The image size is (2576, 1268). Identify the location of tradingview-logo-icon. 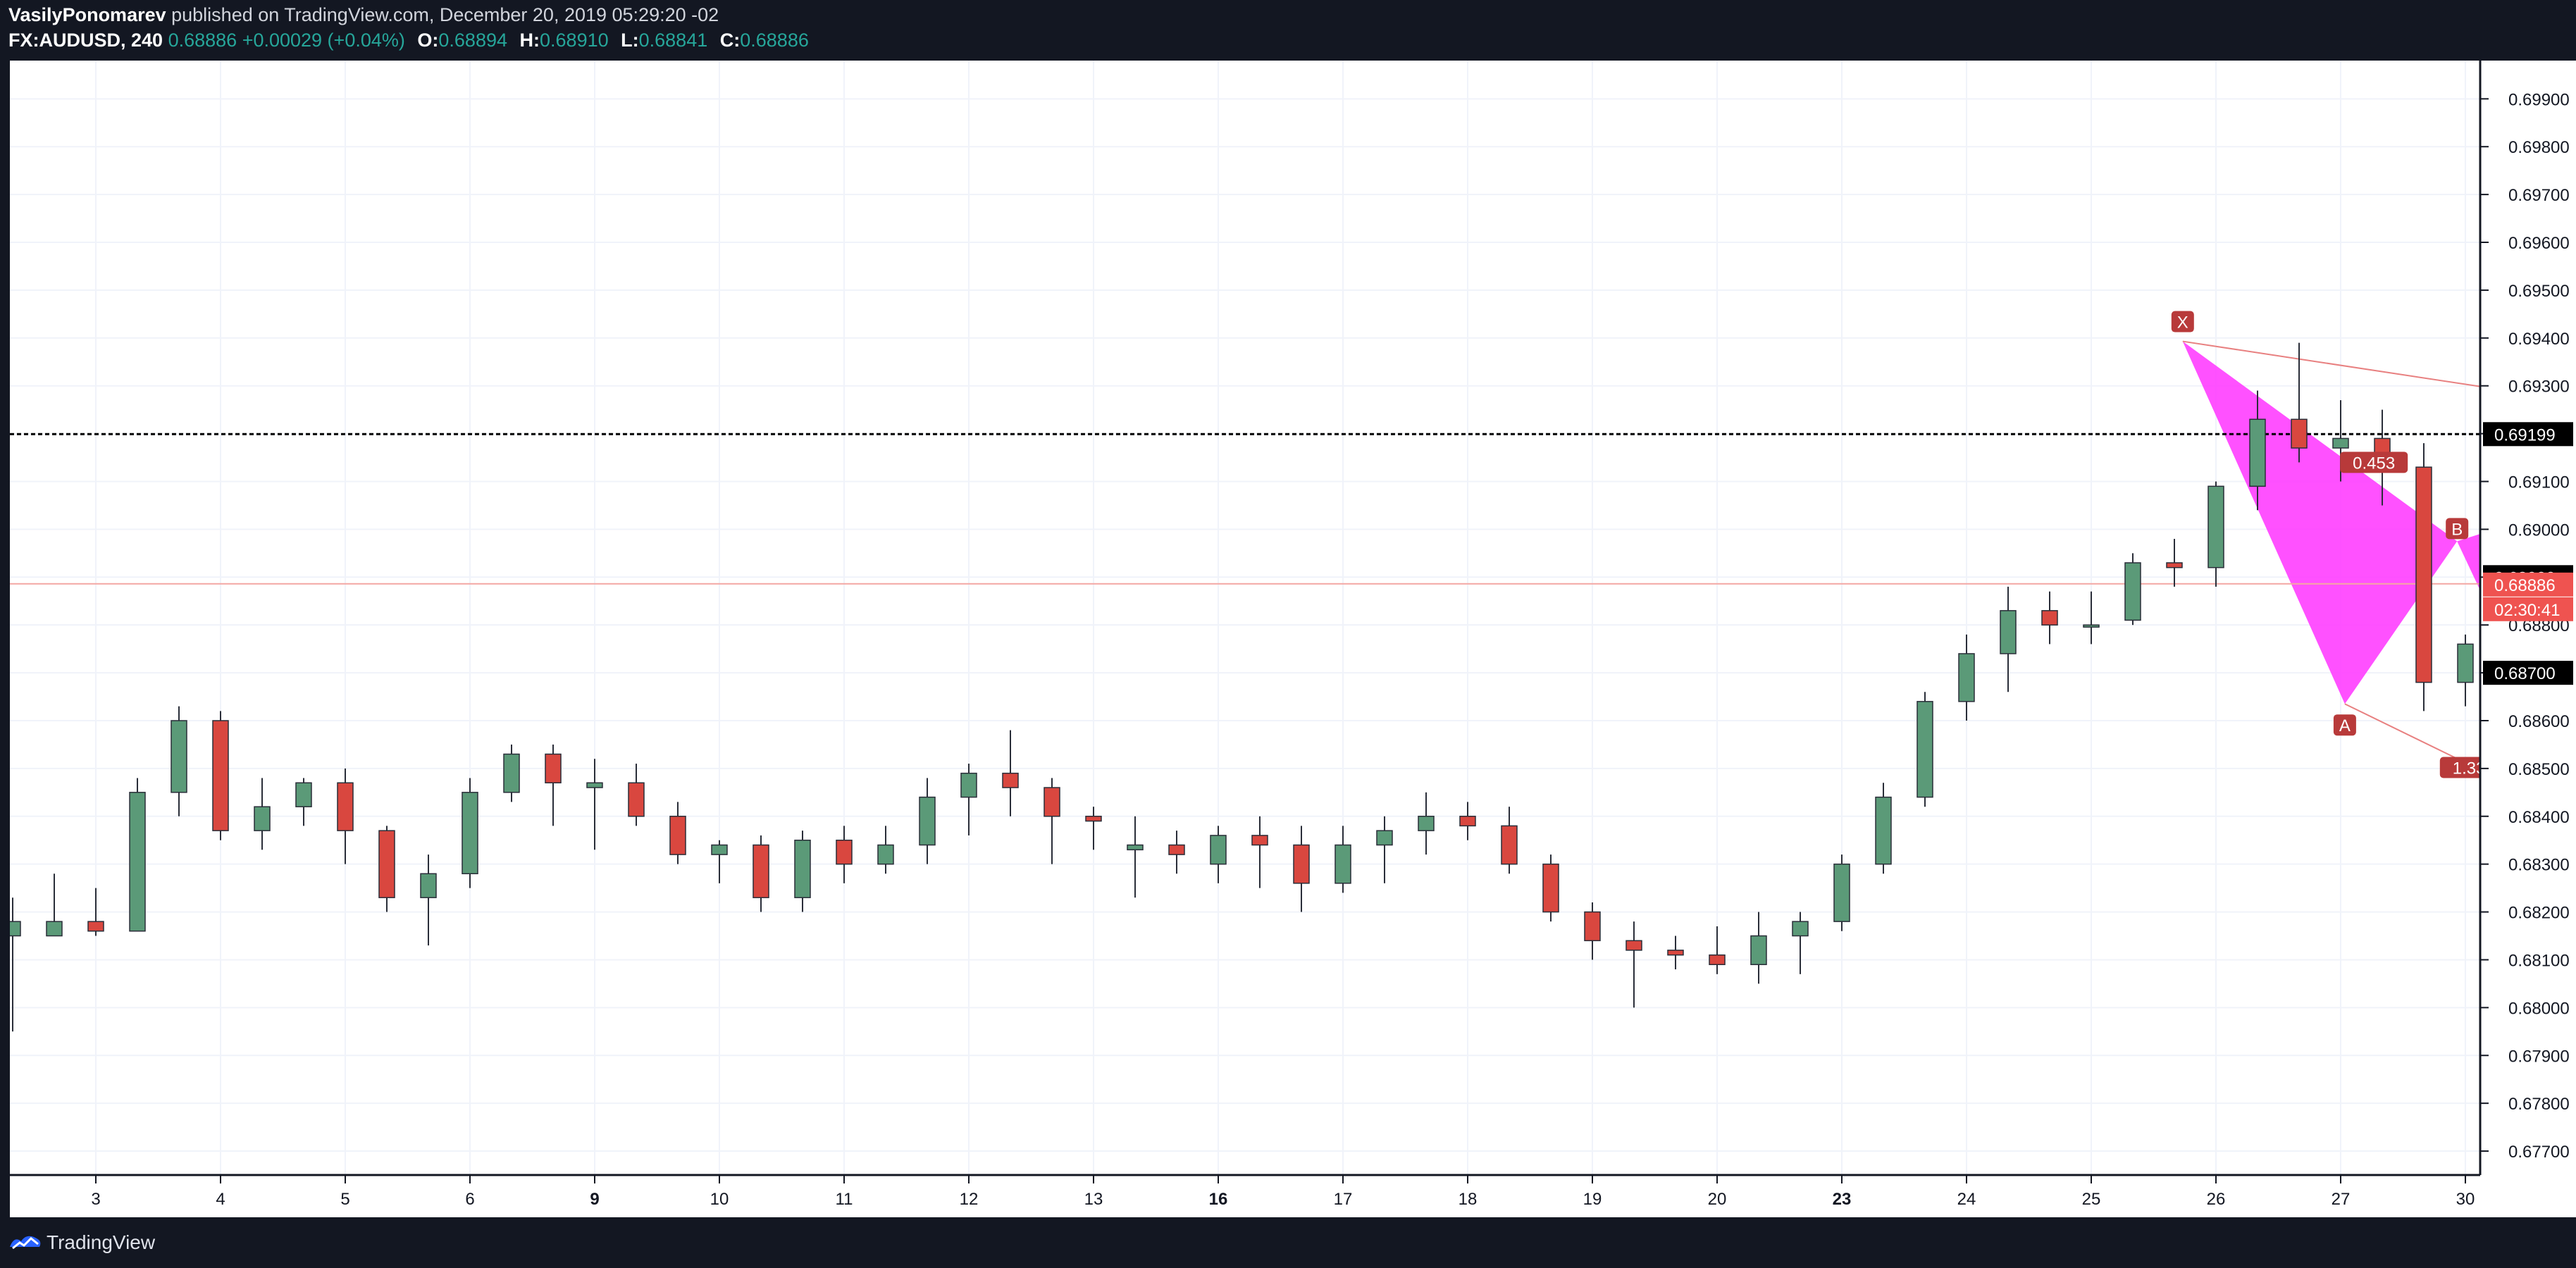
(25, 1242).